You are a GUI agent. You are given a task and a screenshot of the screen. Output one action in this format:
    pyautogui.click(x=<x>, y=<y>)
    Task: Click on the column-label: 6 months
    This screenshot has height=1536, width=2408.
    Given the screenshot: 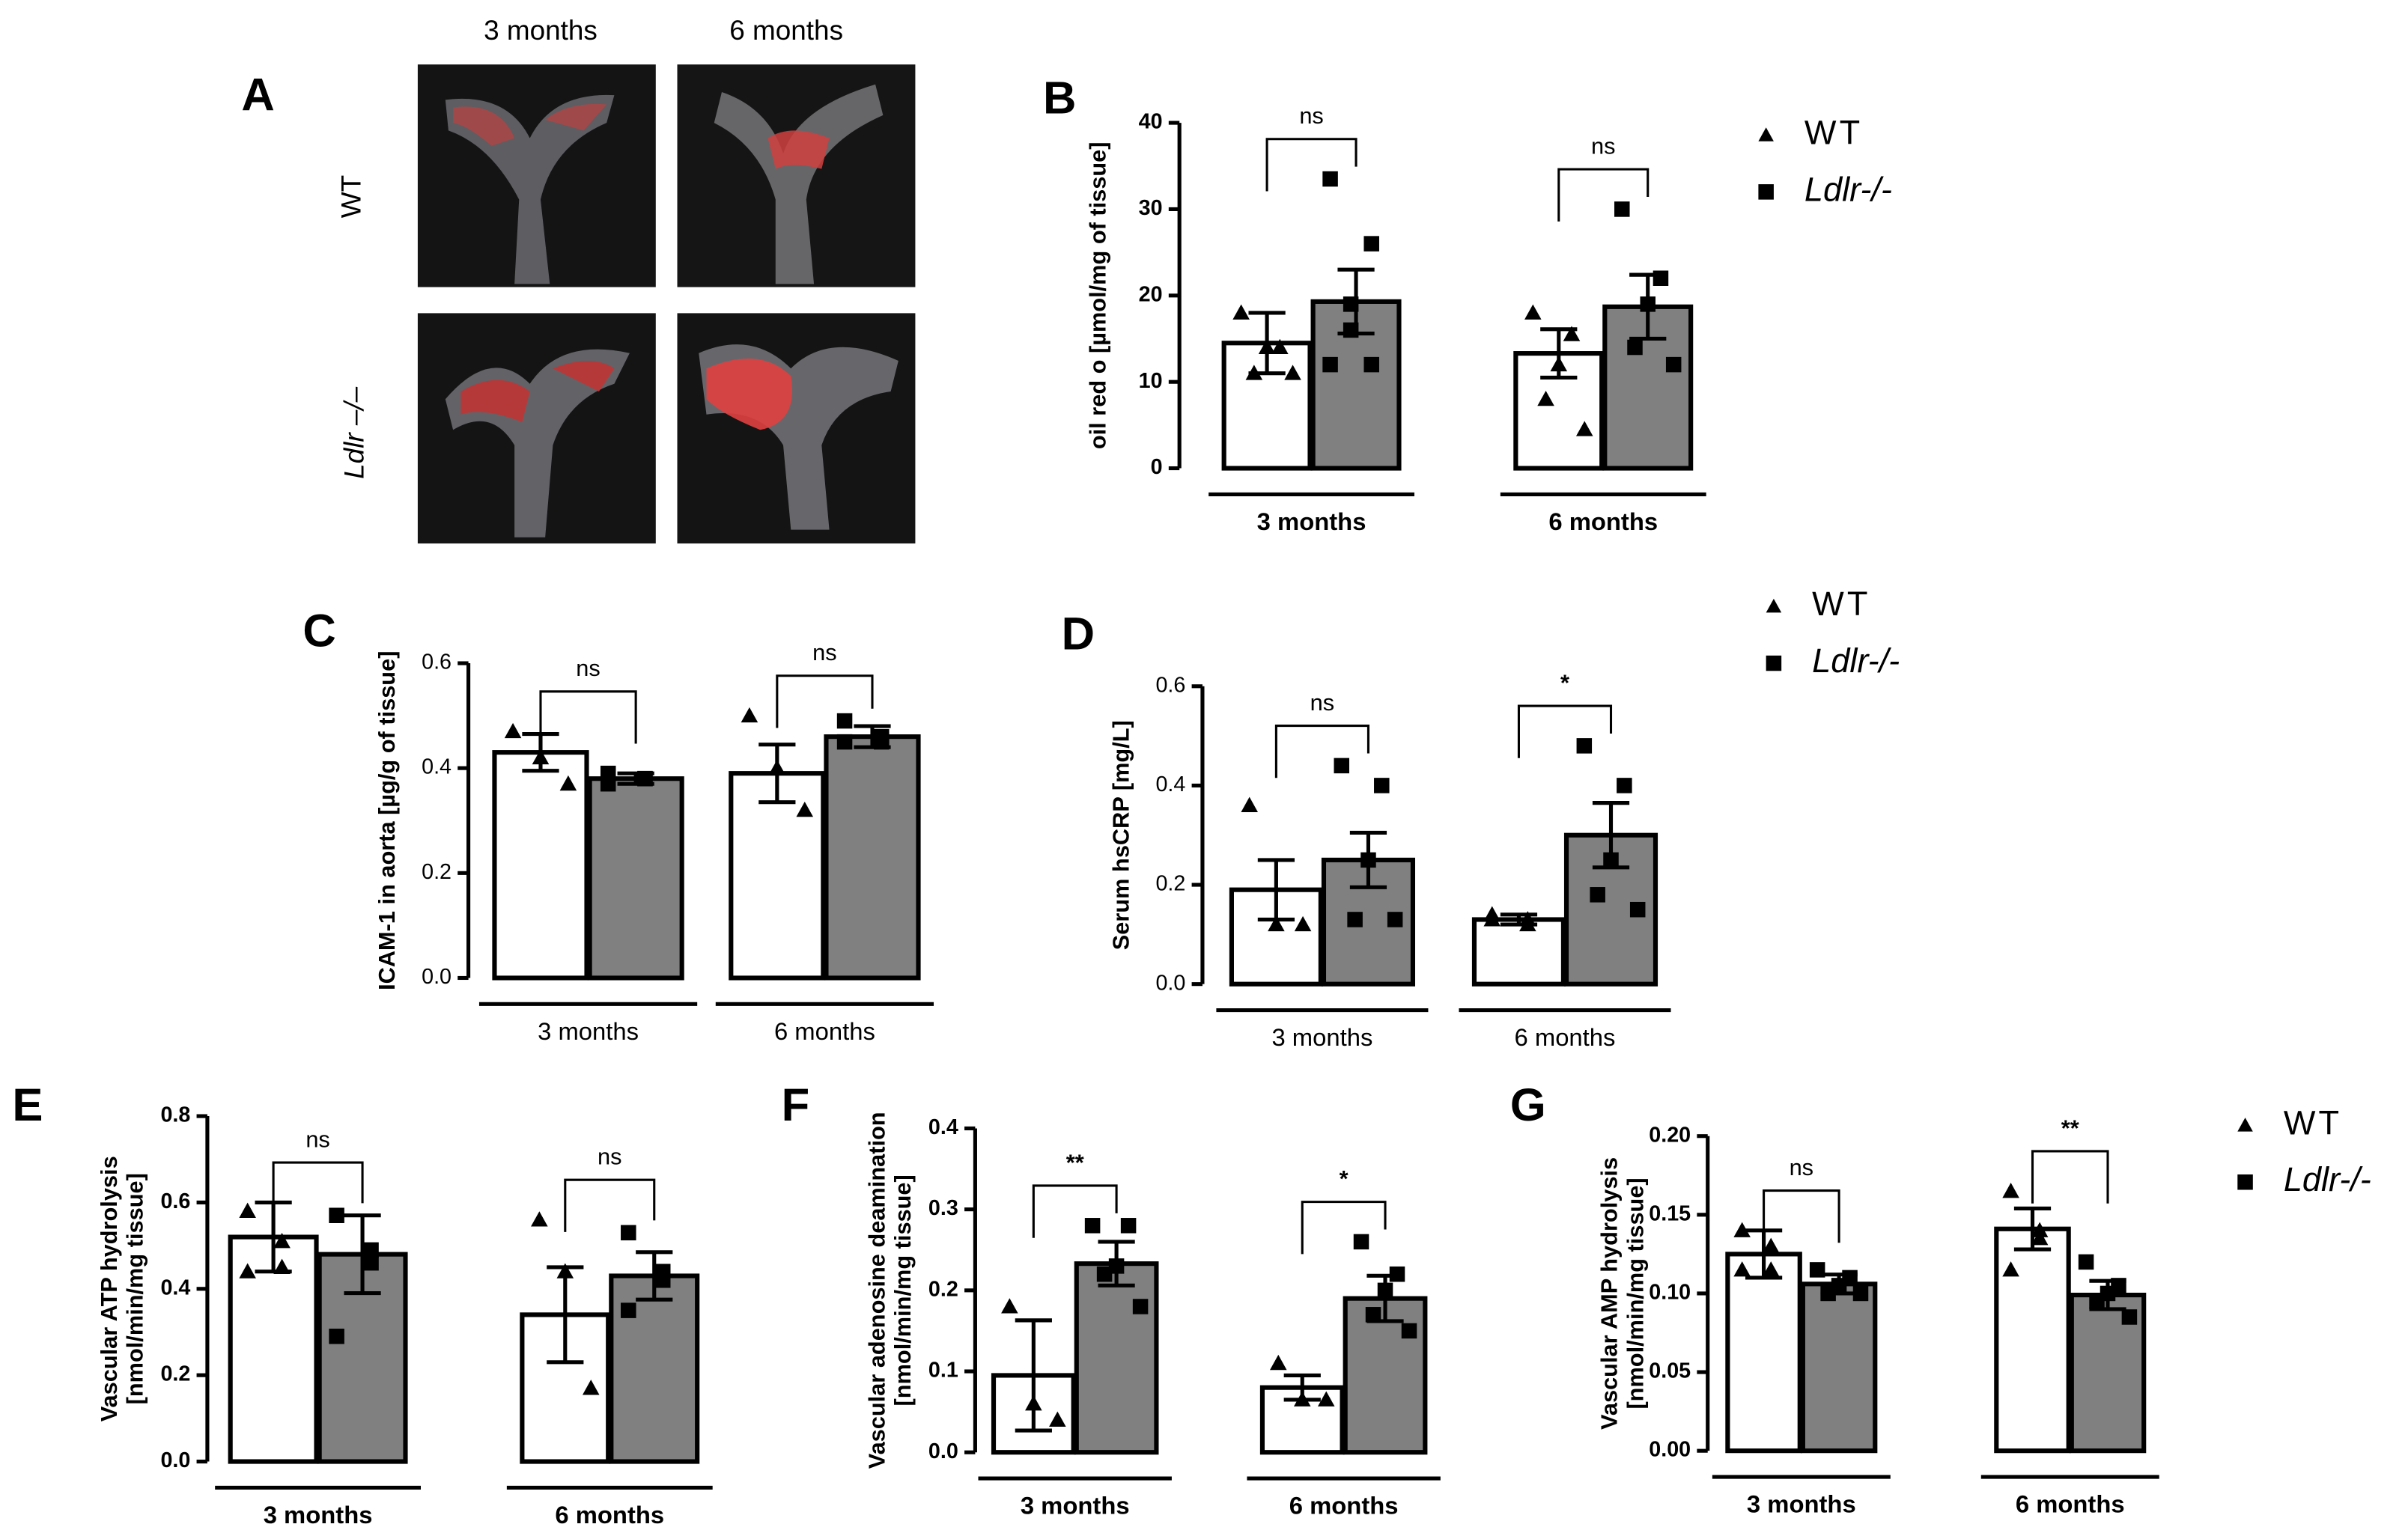 What is the action you would take?
    pyautogui.click(x=786, y=30)
    